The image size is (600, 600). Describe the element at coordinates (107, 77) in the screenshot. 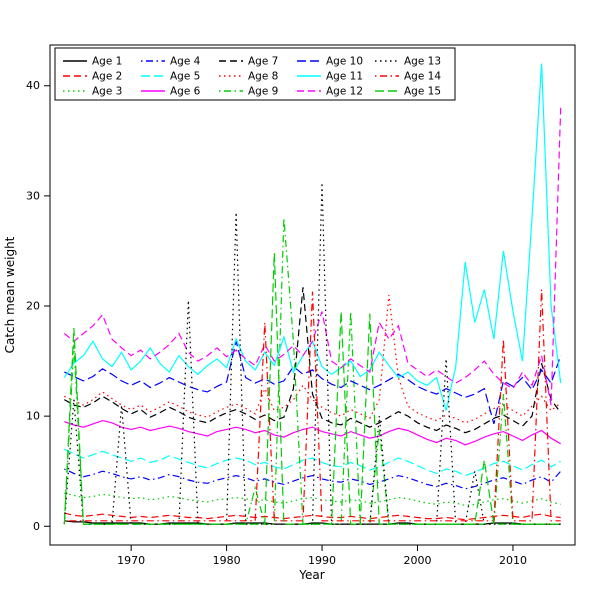

I see `legend-label: Age 2` at that location.